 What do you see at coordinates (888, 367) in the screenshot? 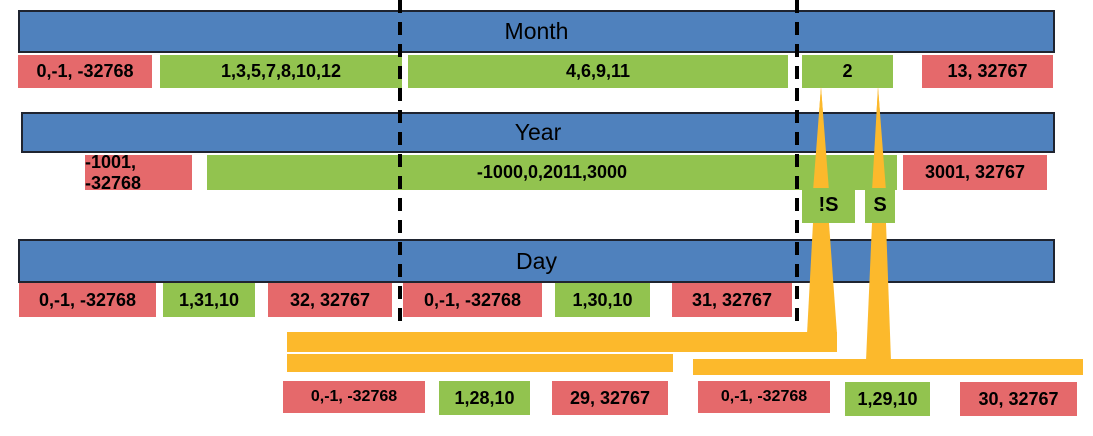
I see `february-leap-range-bar` at bounding box center [888, 367].